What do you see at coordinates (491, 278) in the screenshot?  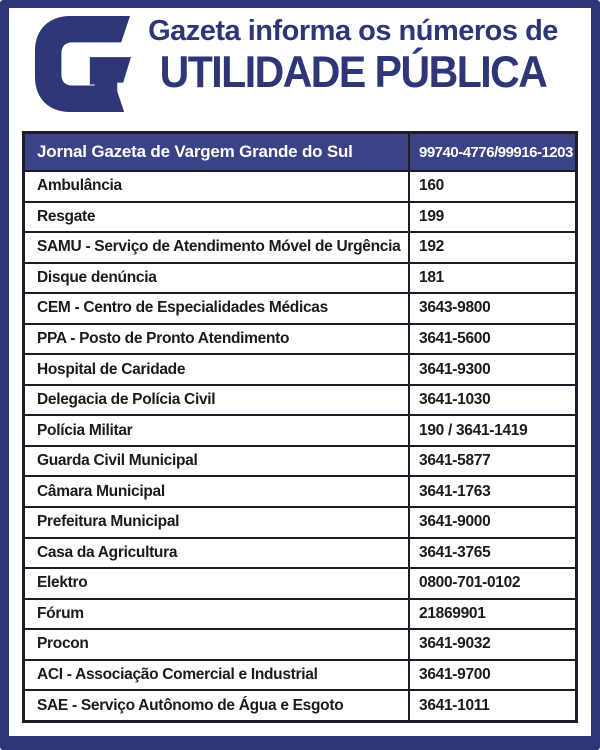 I see `service-phone: 181` at bounding box center [491, 278].